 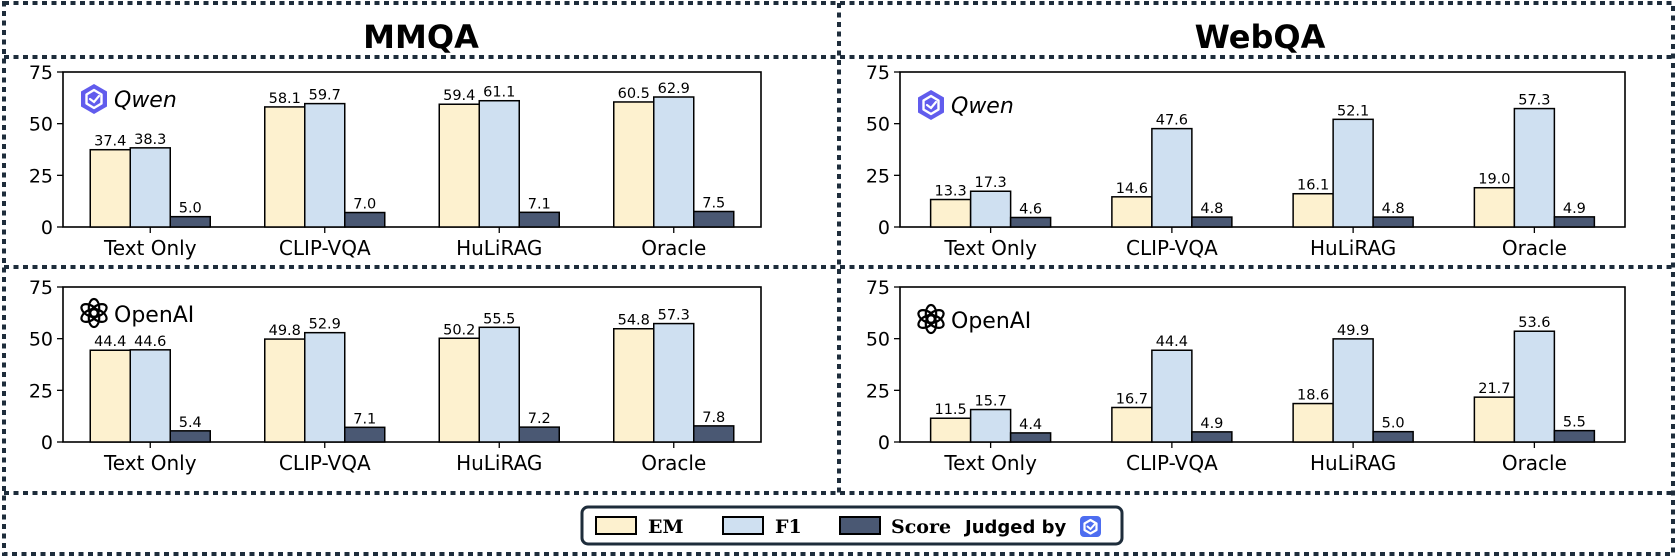 What do you see at coordinates (190, 423) in the screenshot?
I see `value-label-score-text-only: 5.4` at bounding box center [190, 423].